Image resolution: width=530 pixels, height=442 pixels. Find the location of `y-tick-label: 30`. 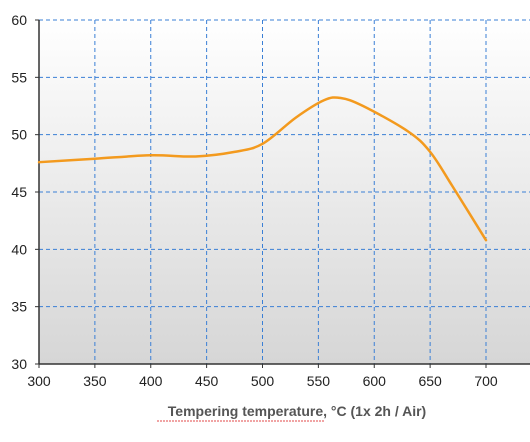

y-tick-label: 30 is located at coordinates (19, 364).